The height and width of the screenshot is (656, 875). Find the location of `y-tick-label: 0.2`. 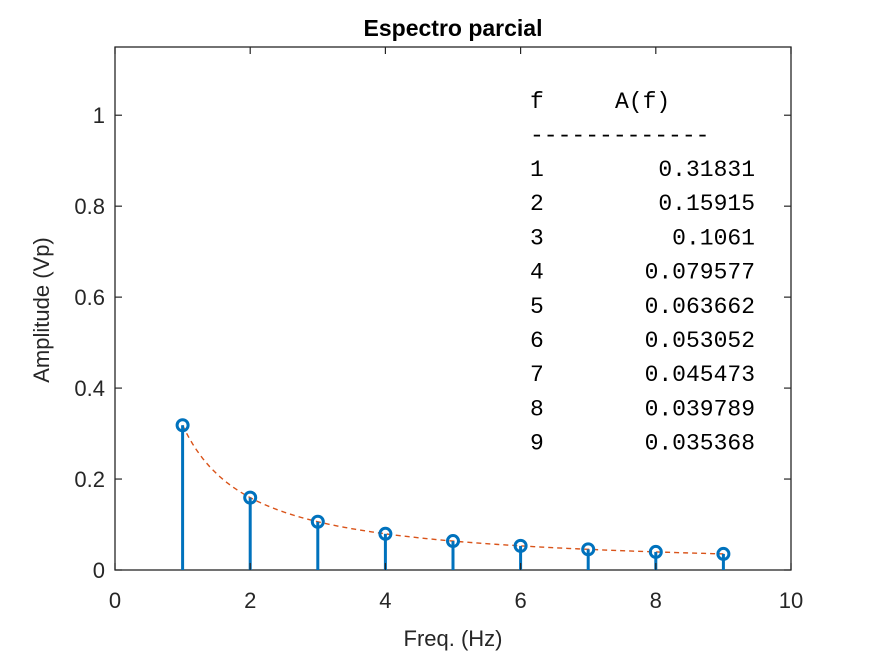

y-tick-label: 0.2 is located at coordinates (89, 479).